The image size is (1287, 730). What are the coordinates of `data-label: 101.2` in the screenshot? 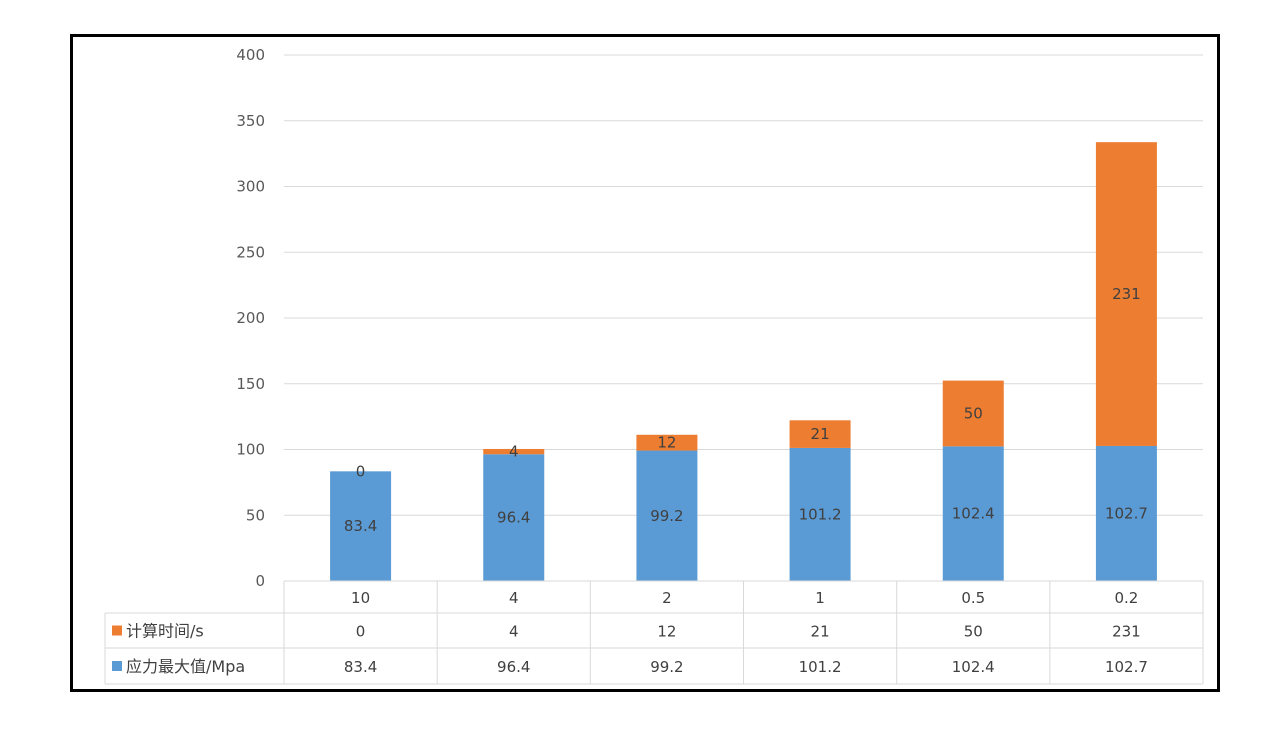 It's located at (820, 514).